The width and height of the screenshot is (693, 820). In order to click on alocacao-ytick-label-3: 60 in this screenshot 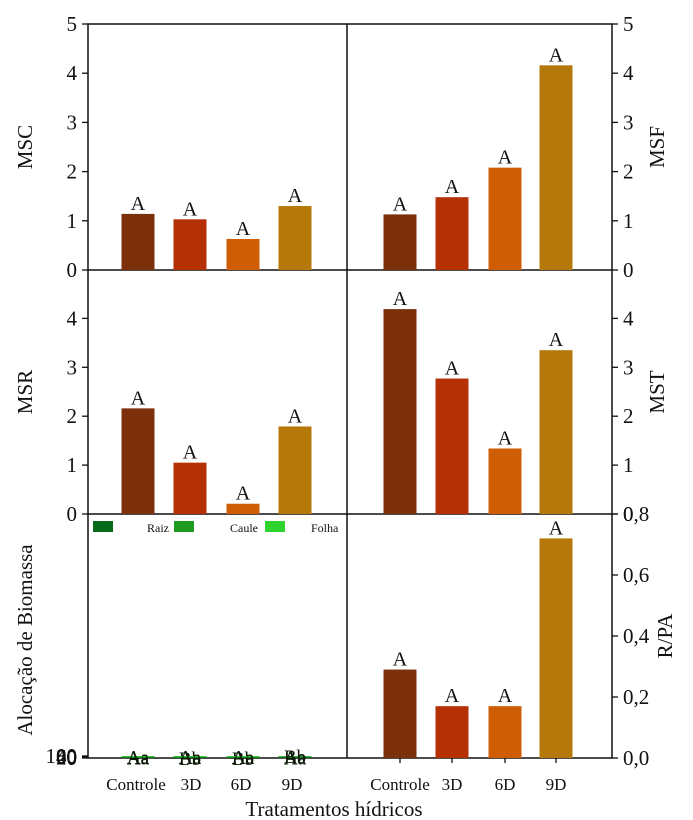, I will do `click(66, 757)`.